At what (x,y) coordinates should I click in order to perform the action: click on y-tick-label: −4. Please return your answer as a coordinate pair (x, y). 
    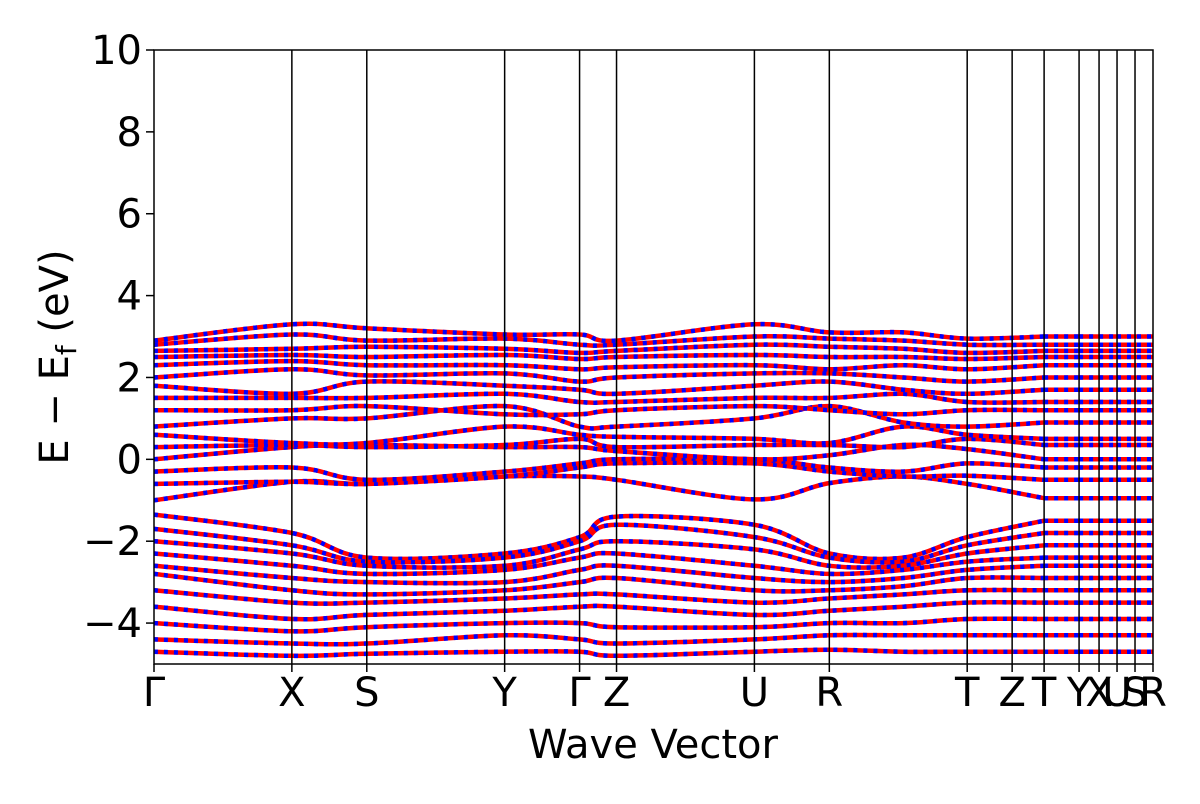
    Looking at the image, I should click on (112, 624).